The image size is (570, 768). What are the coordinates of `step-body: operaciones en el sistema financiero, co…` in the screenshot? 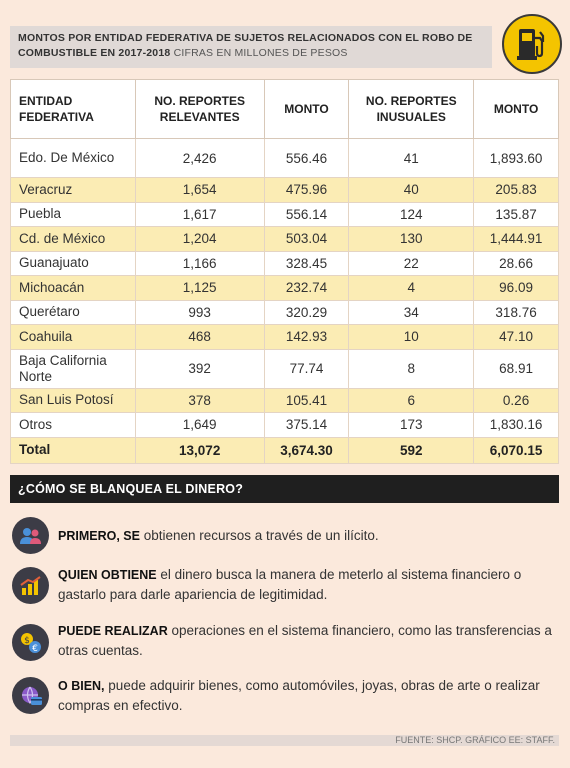 It's located at (305, 640).